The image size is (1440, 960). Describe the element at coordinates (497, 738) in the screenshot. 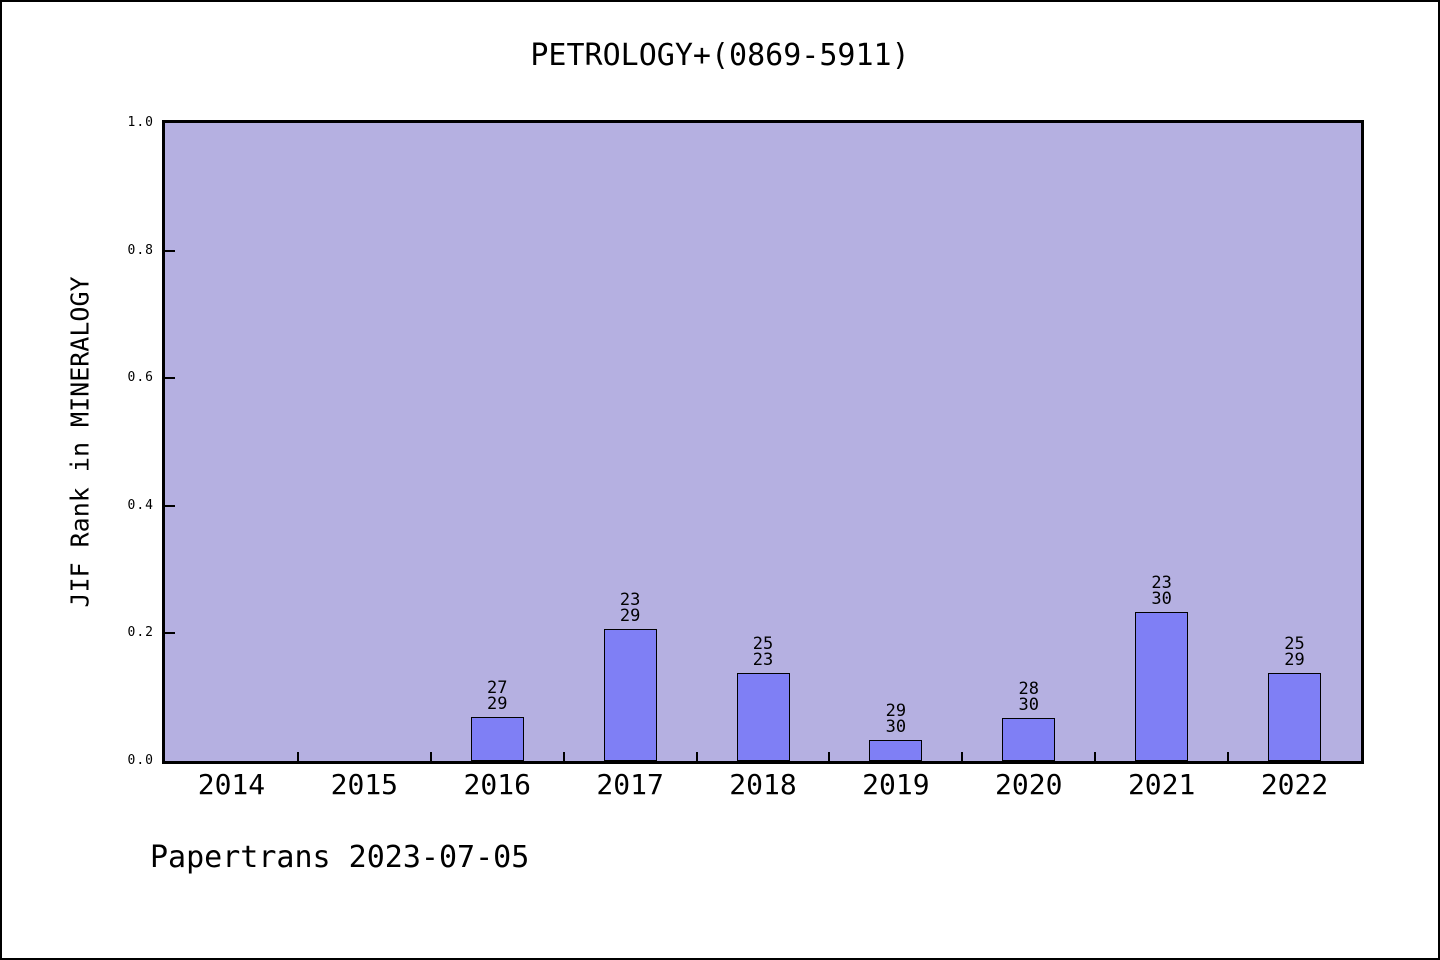

I see `bar-2016` at that location.